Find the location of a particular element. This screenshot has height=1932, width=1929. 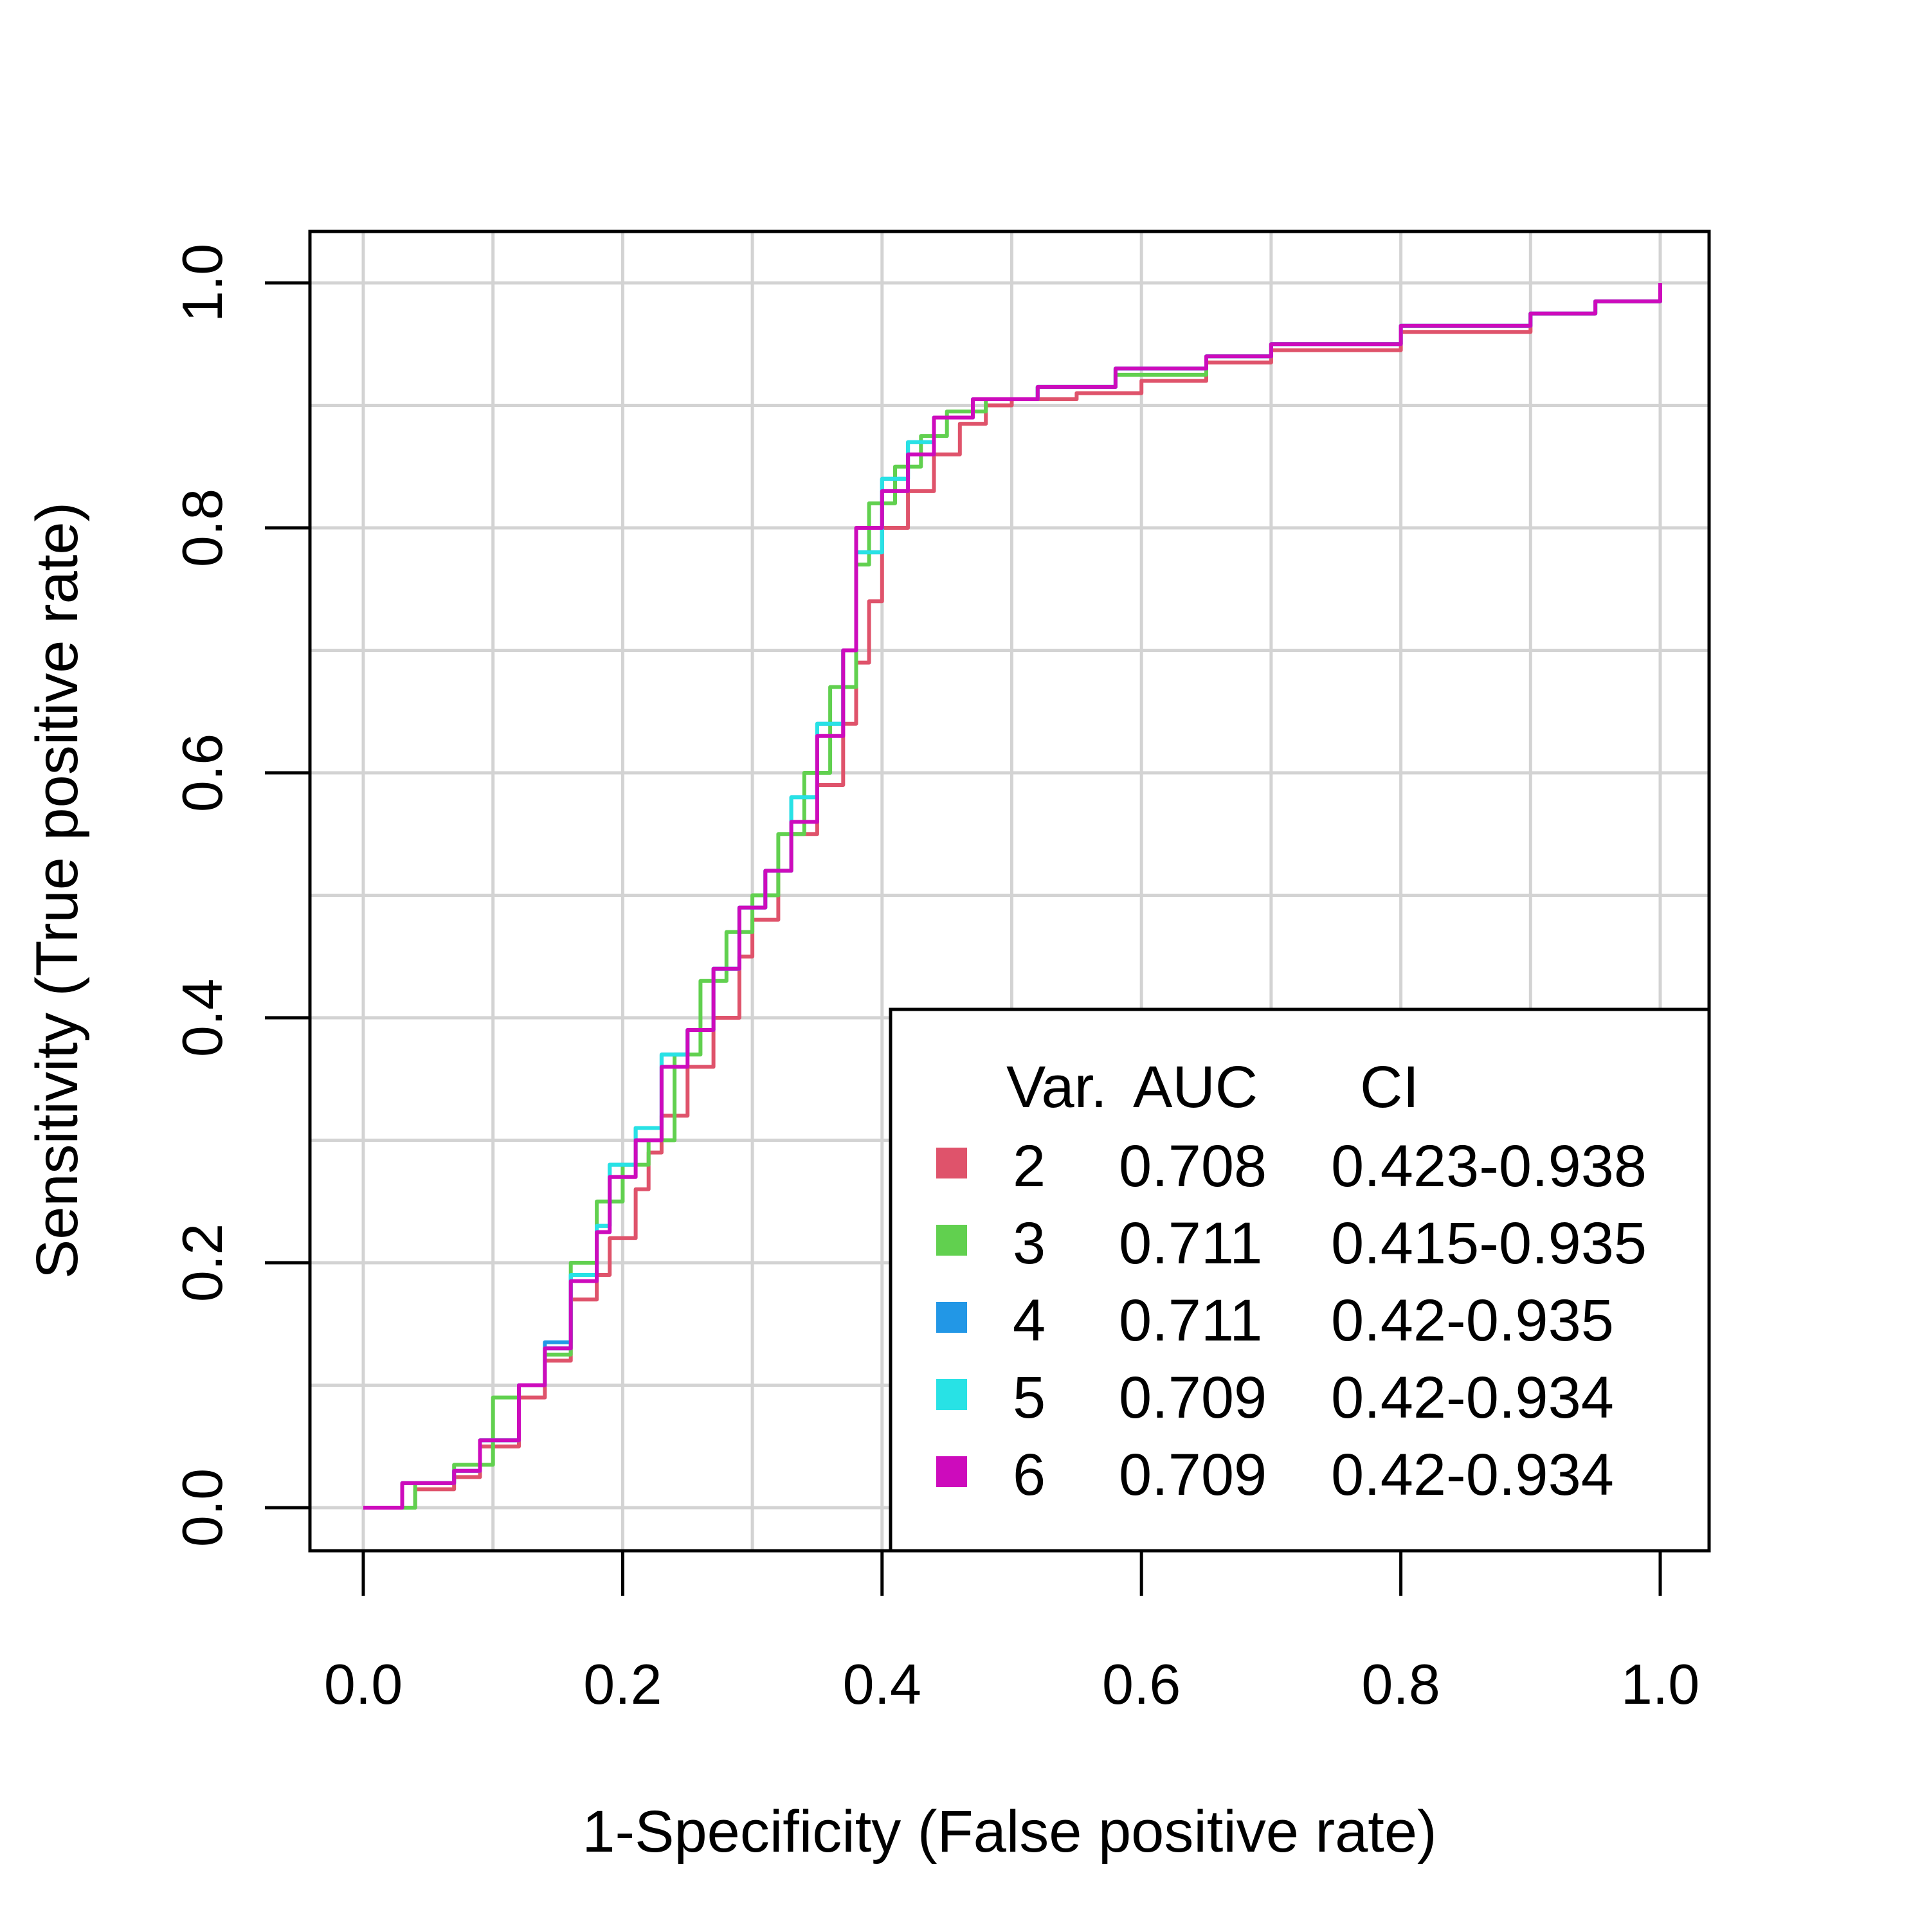

y-tick-label: 0.0 is located at coordinates (202, 1507).